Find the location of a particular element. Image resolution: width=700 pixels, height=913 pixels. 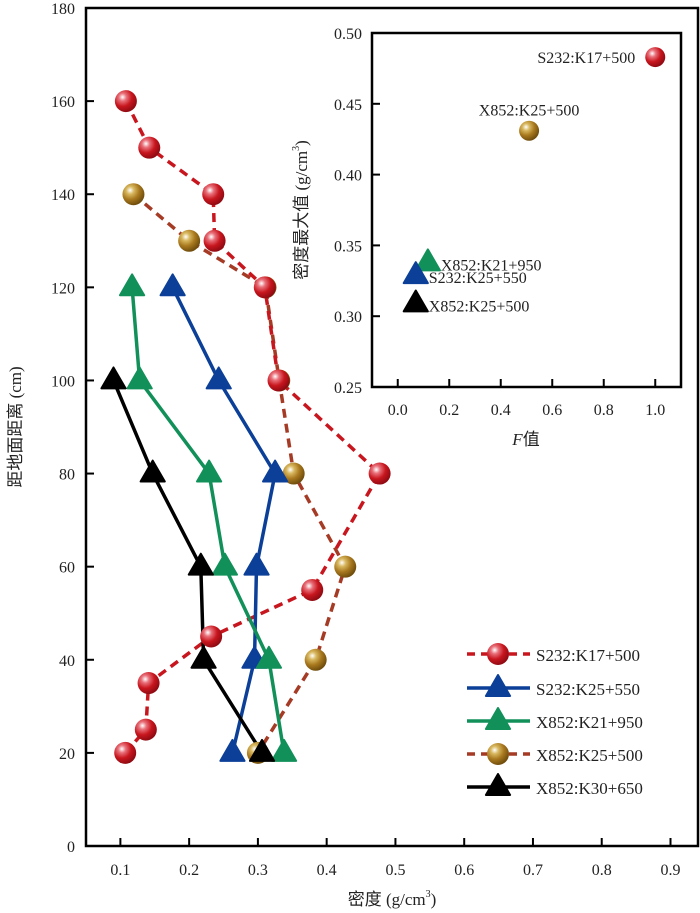

legend-label: S232:K17+500 is located at coordinates (588, 655).